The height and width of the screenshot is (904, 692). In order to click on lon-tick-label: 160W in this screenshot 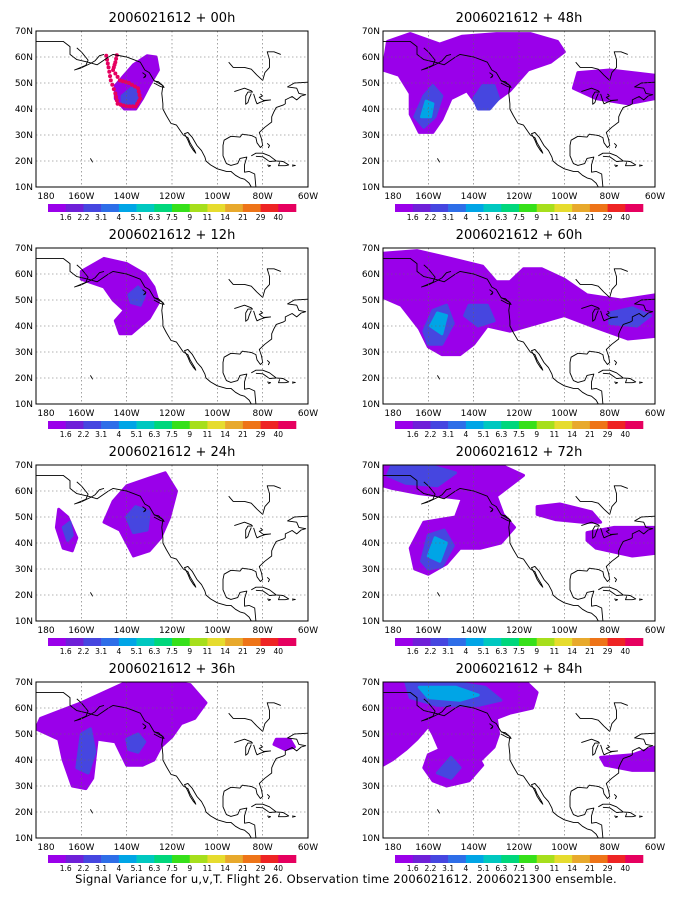, I will do `click(81, 197)`.